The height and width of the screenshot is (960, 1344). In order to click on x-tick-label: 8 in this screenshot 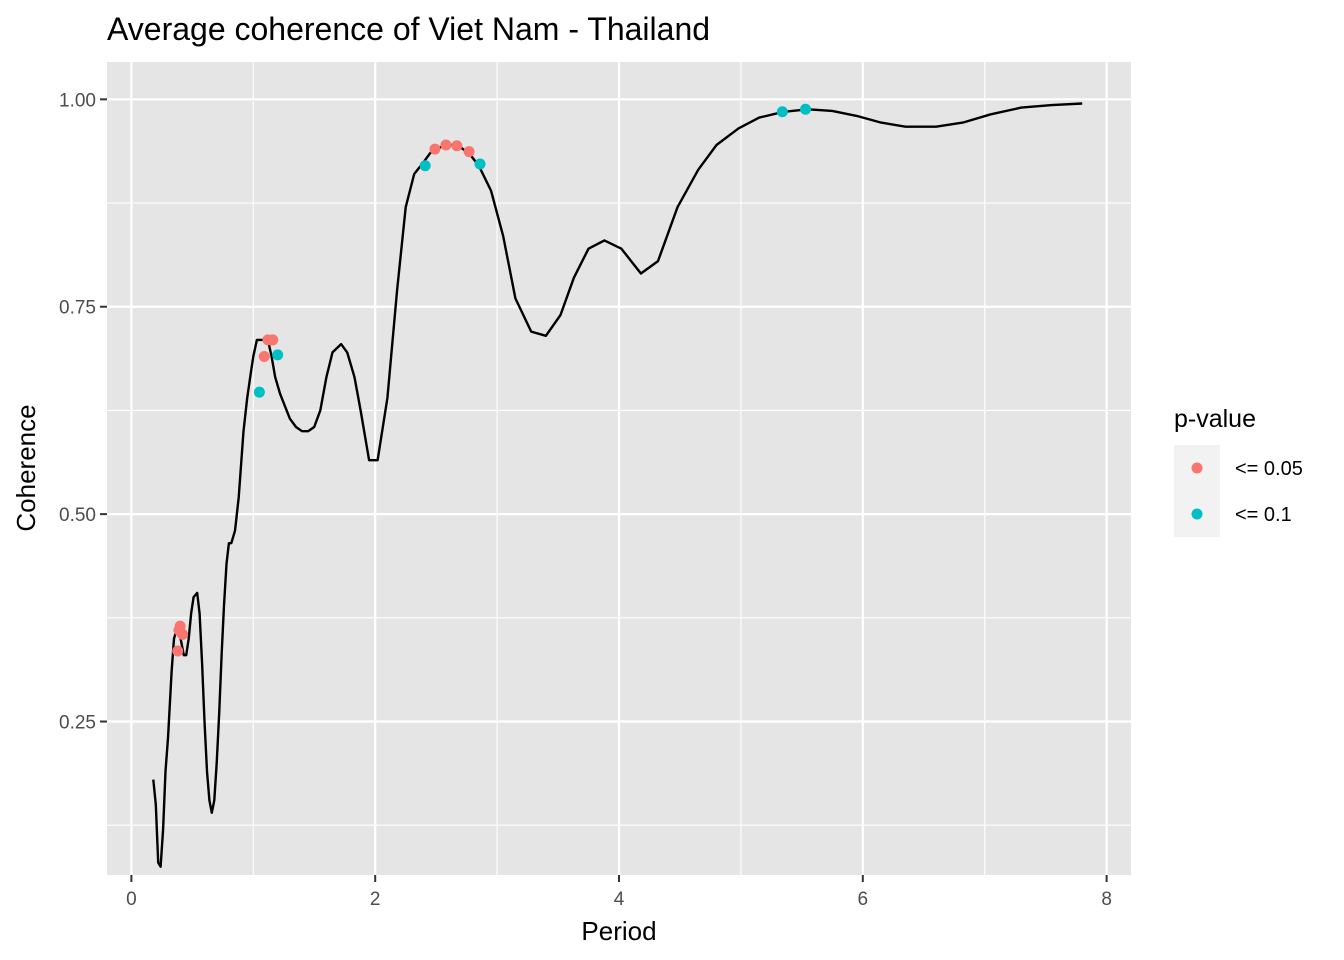, I will do `click(1106, 899)`.